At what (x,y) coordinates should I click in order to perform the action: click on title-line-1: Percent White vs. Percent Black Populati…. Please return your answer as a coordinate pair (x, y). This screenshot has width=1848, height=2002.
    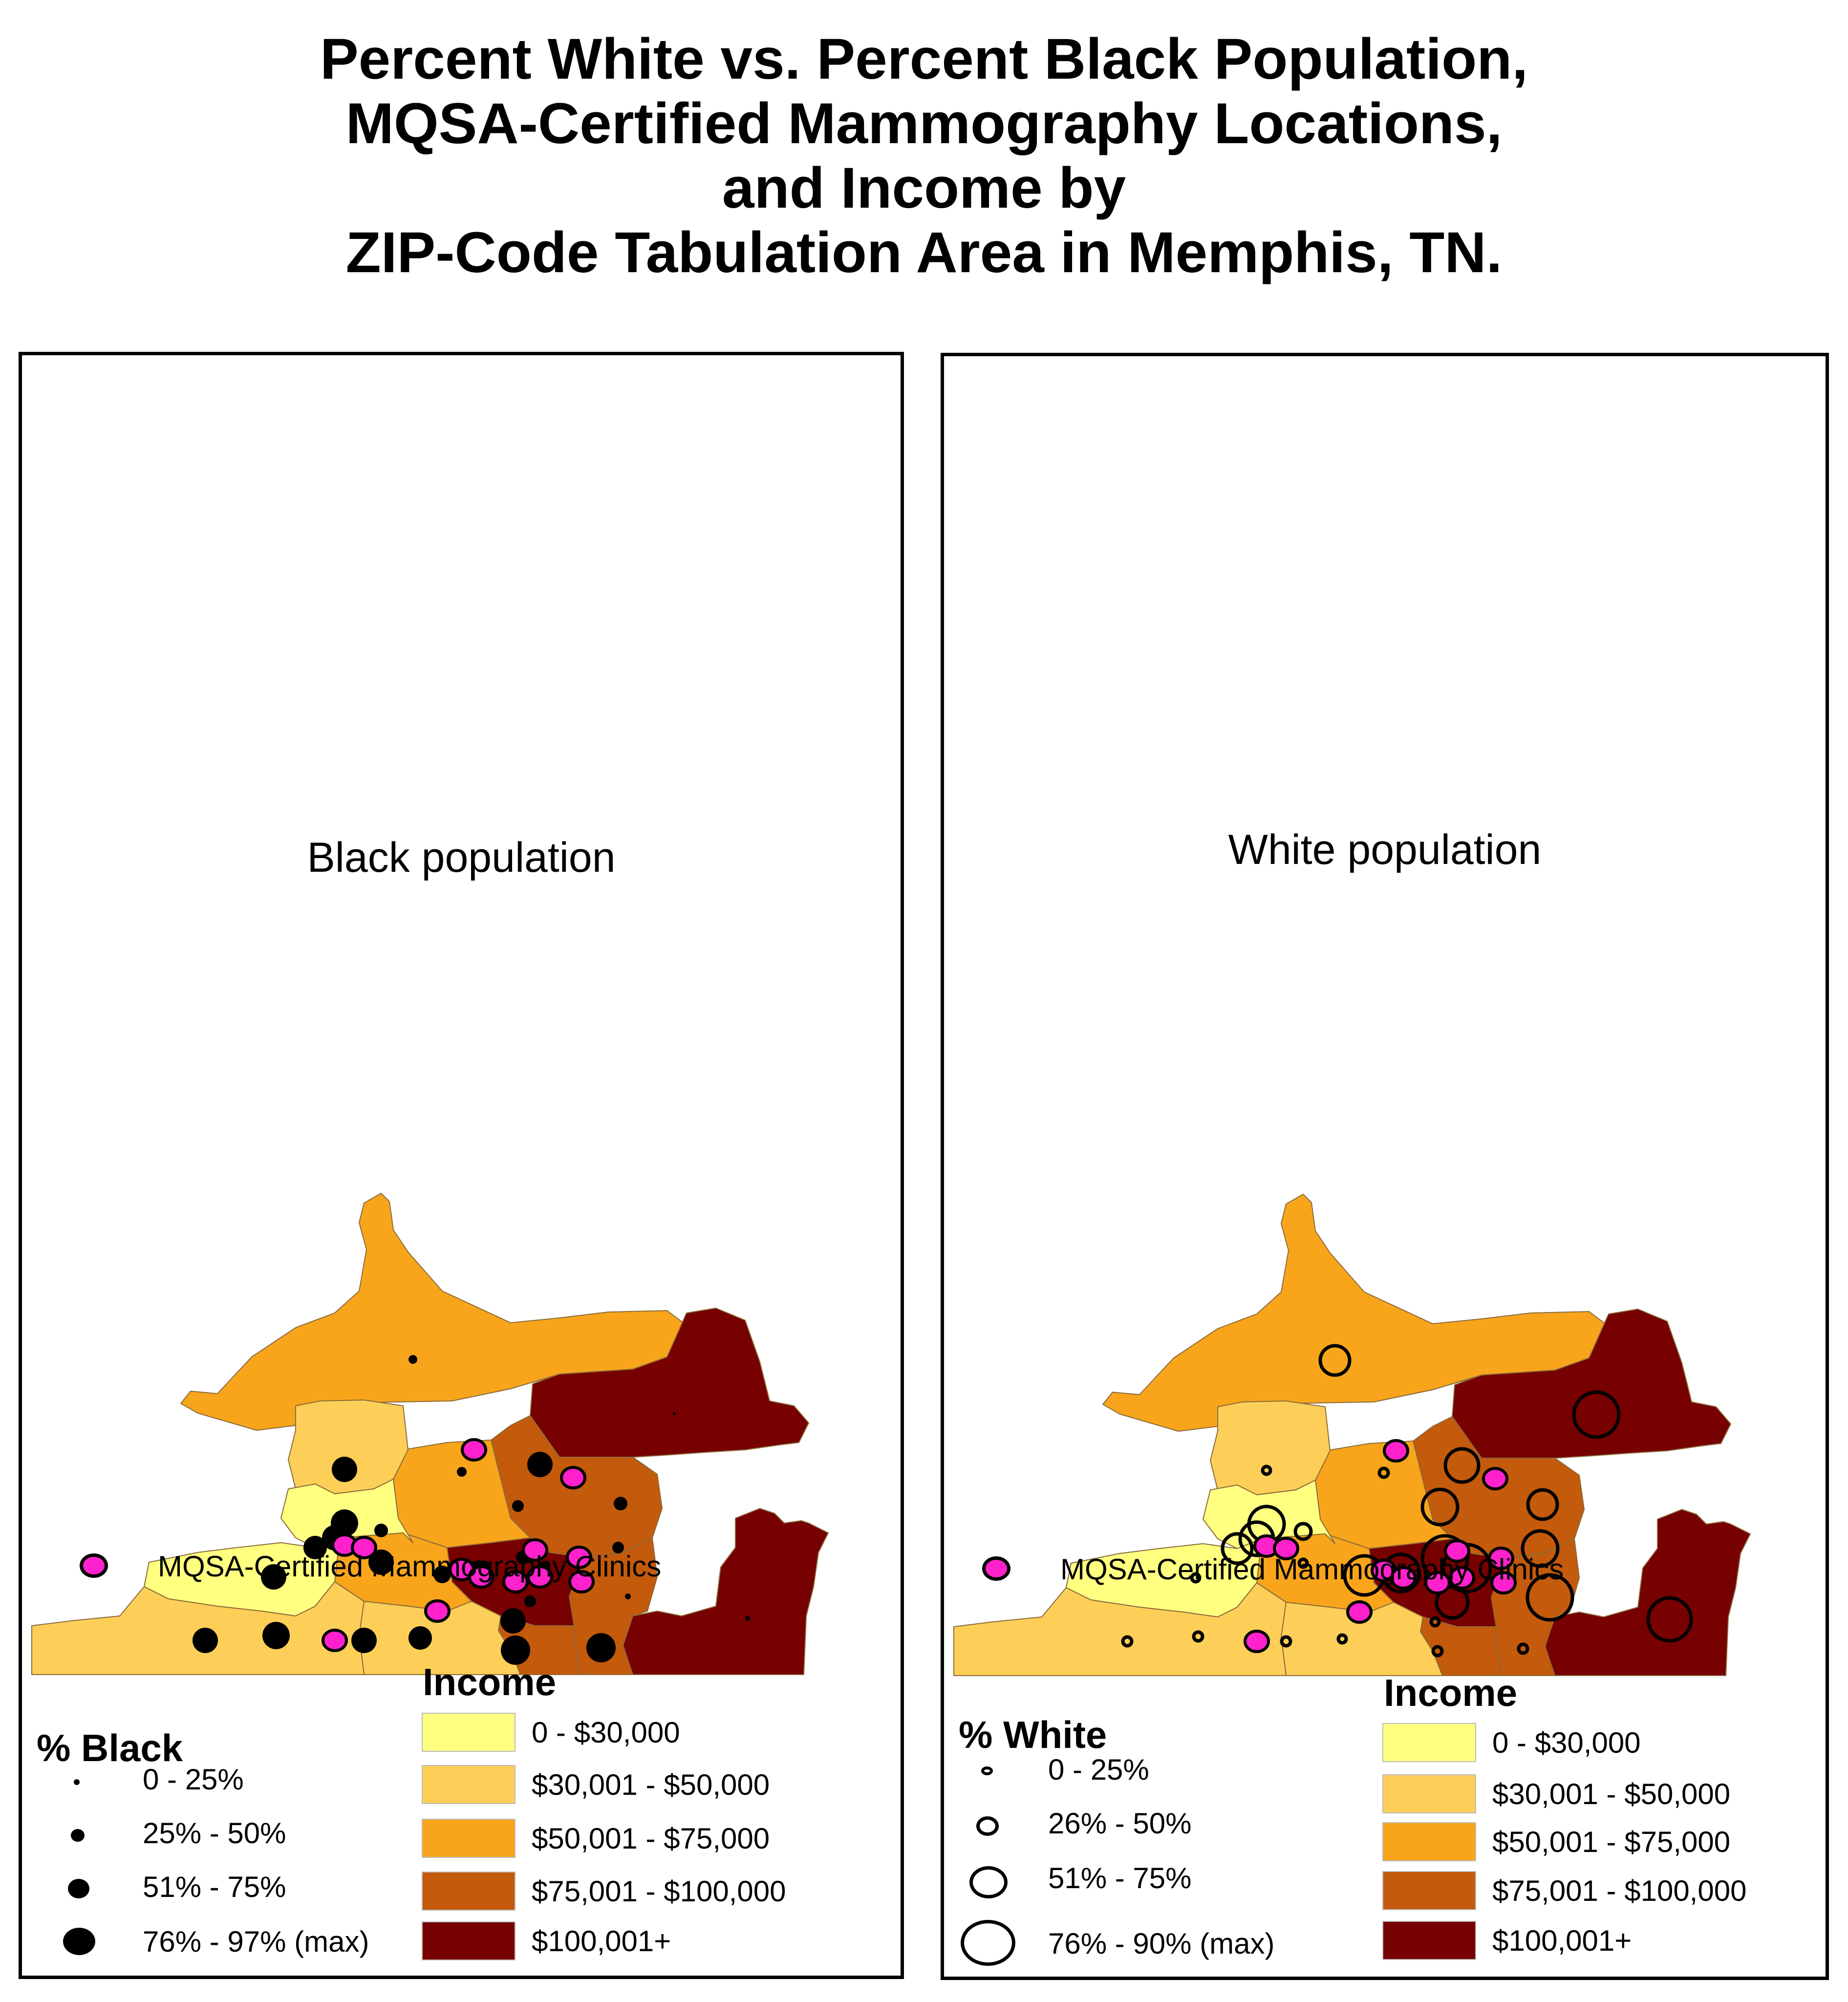
    Looking at the image, I should click on (924, 59).